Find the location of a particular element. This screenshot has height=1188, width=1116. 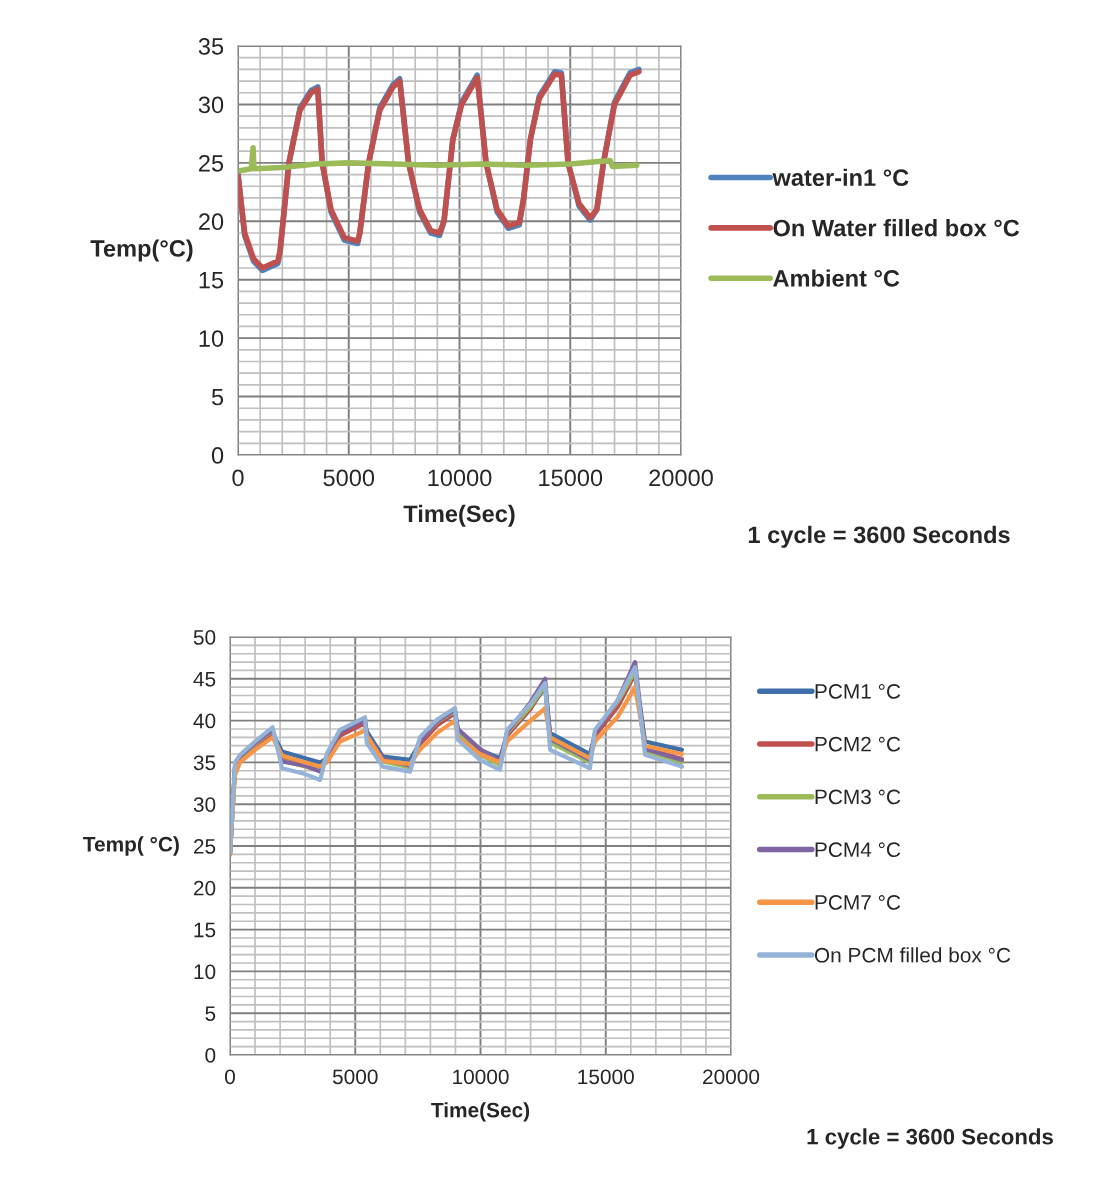

legend-label: water-in1 °C is located at coordinates (840, 177).